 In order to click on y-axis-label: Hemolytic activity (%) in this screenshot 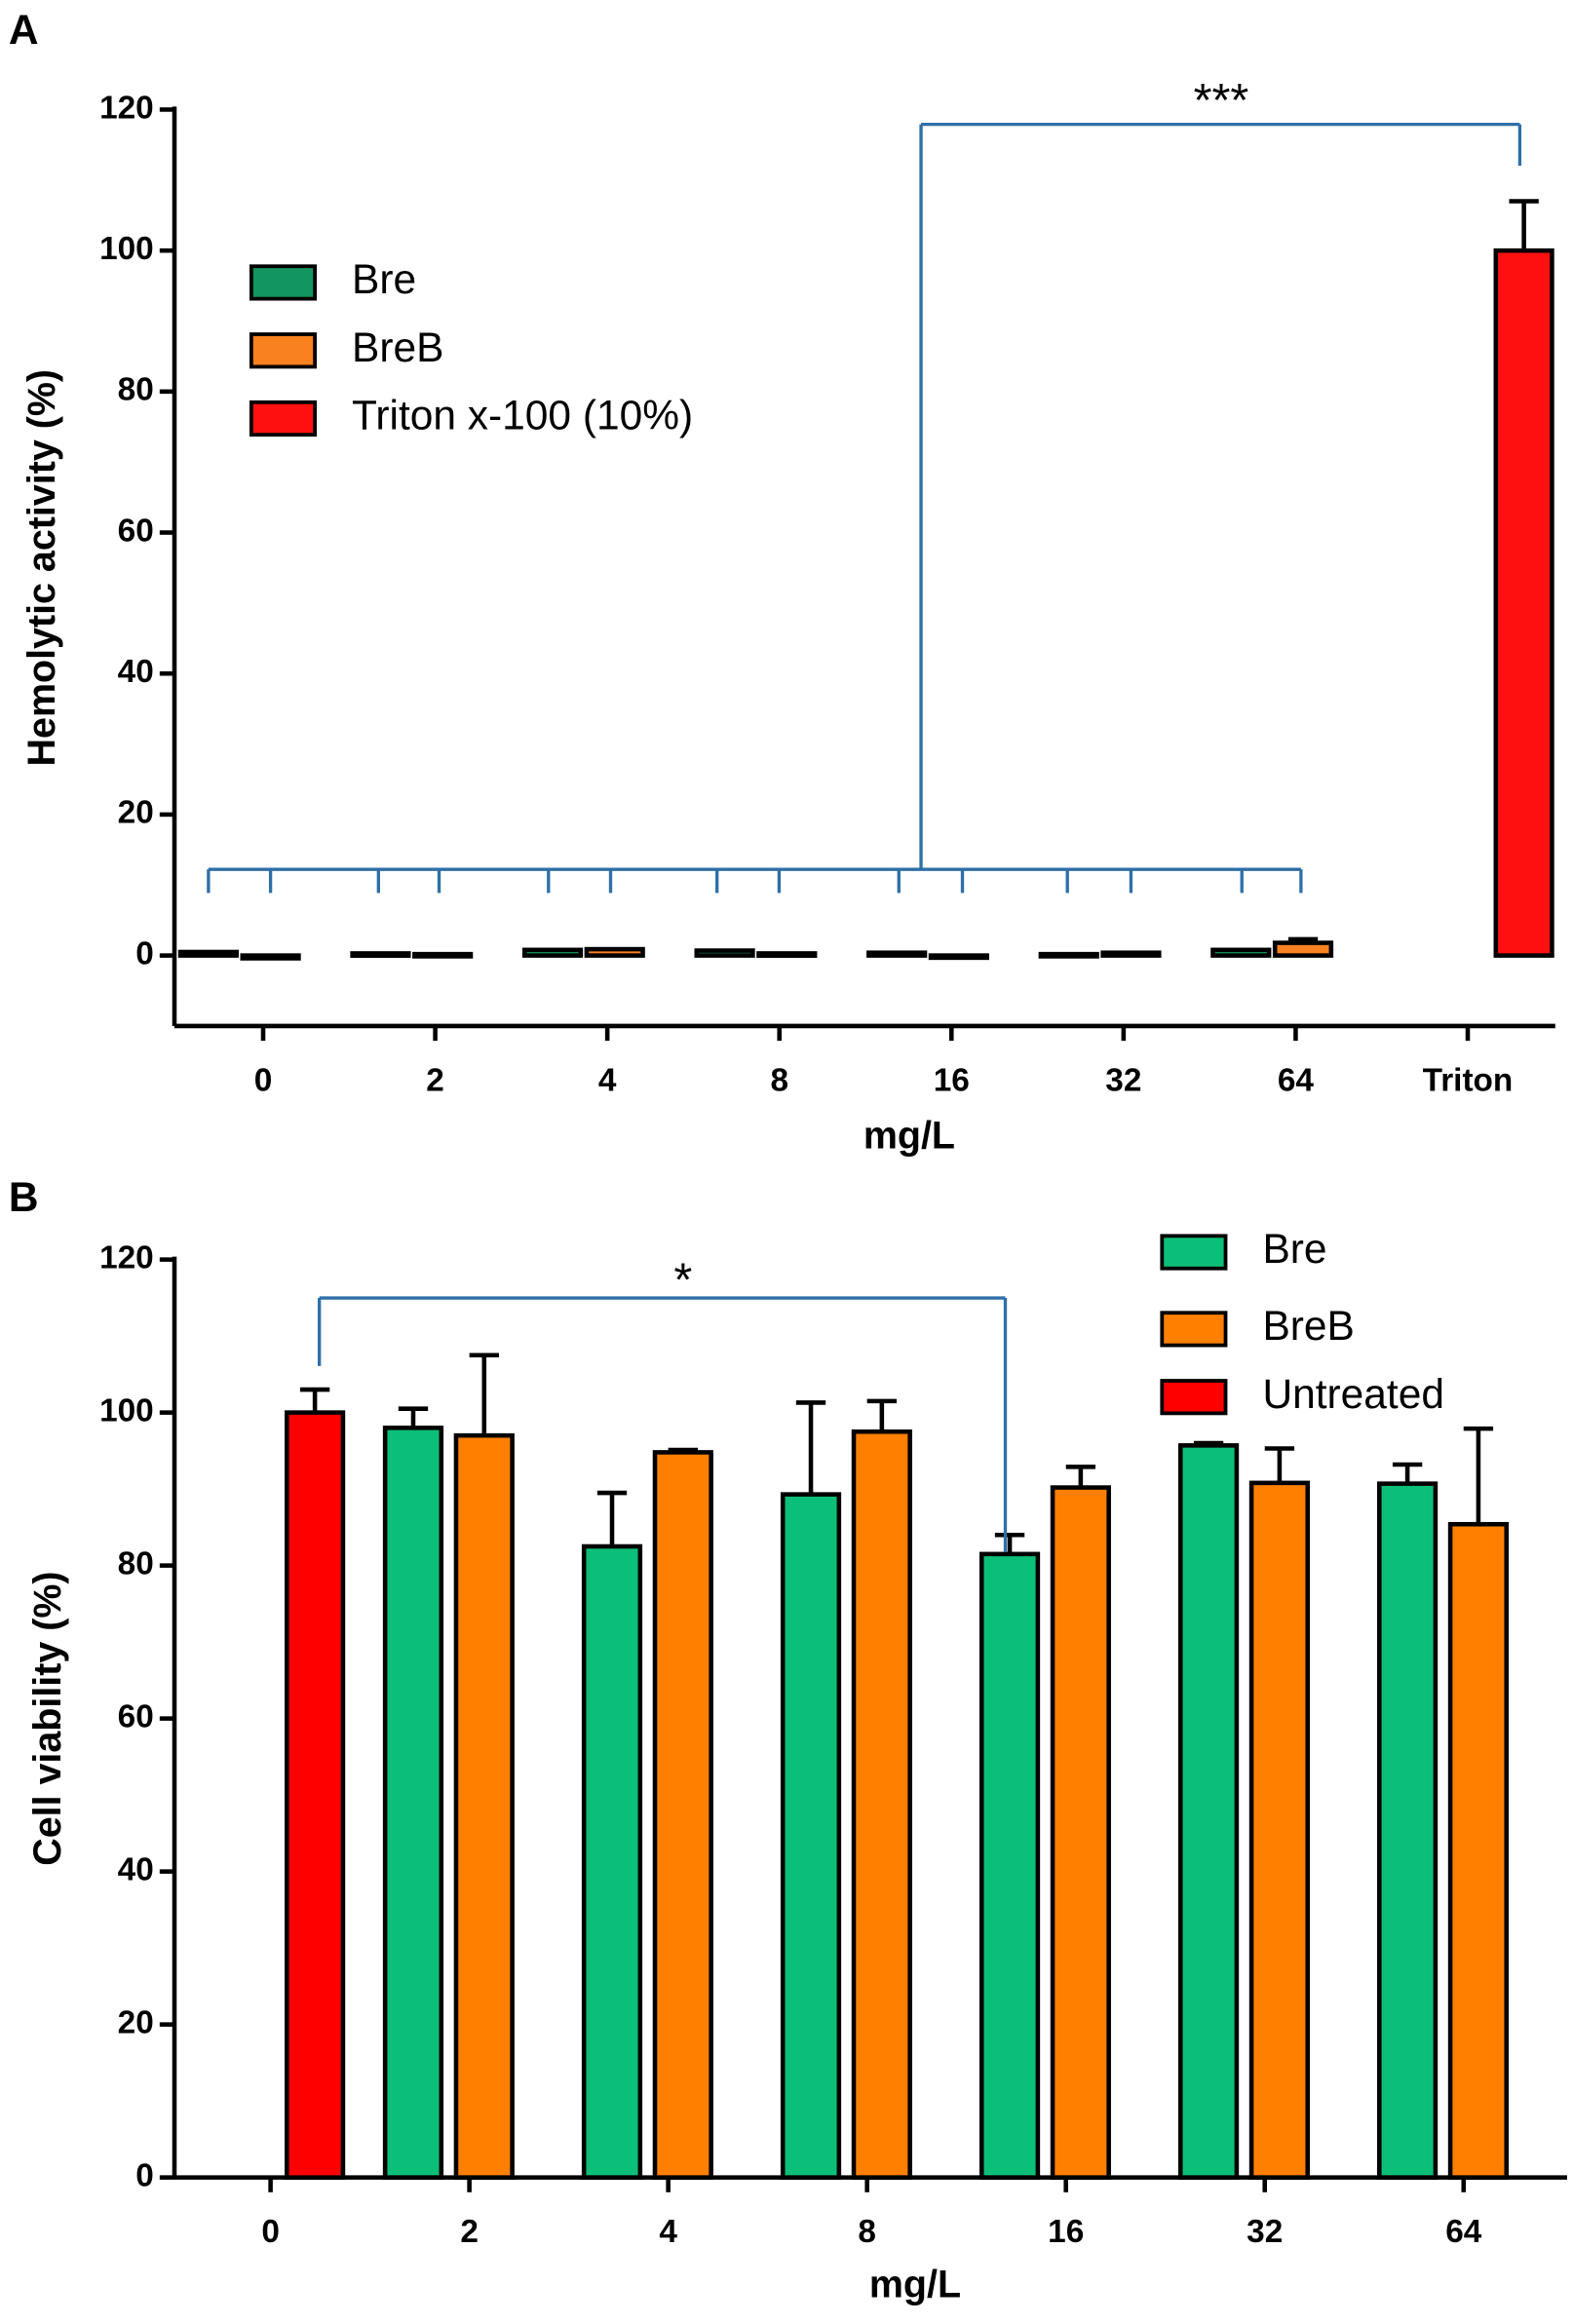, I will do `click(41, 568)`.